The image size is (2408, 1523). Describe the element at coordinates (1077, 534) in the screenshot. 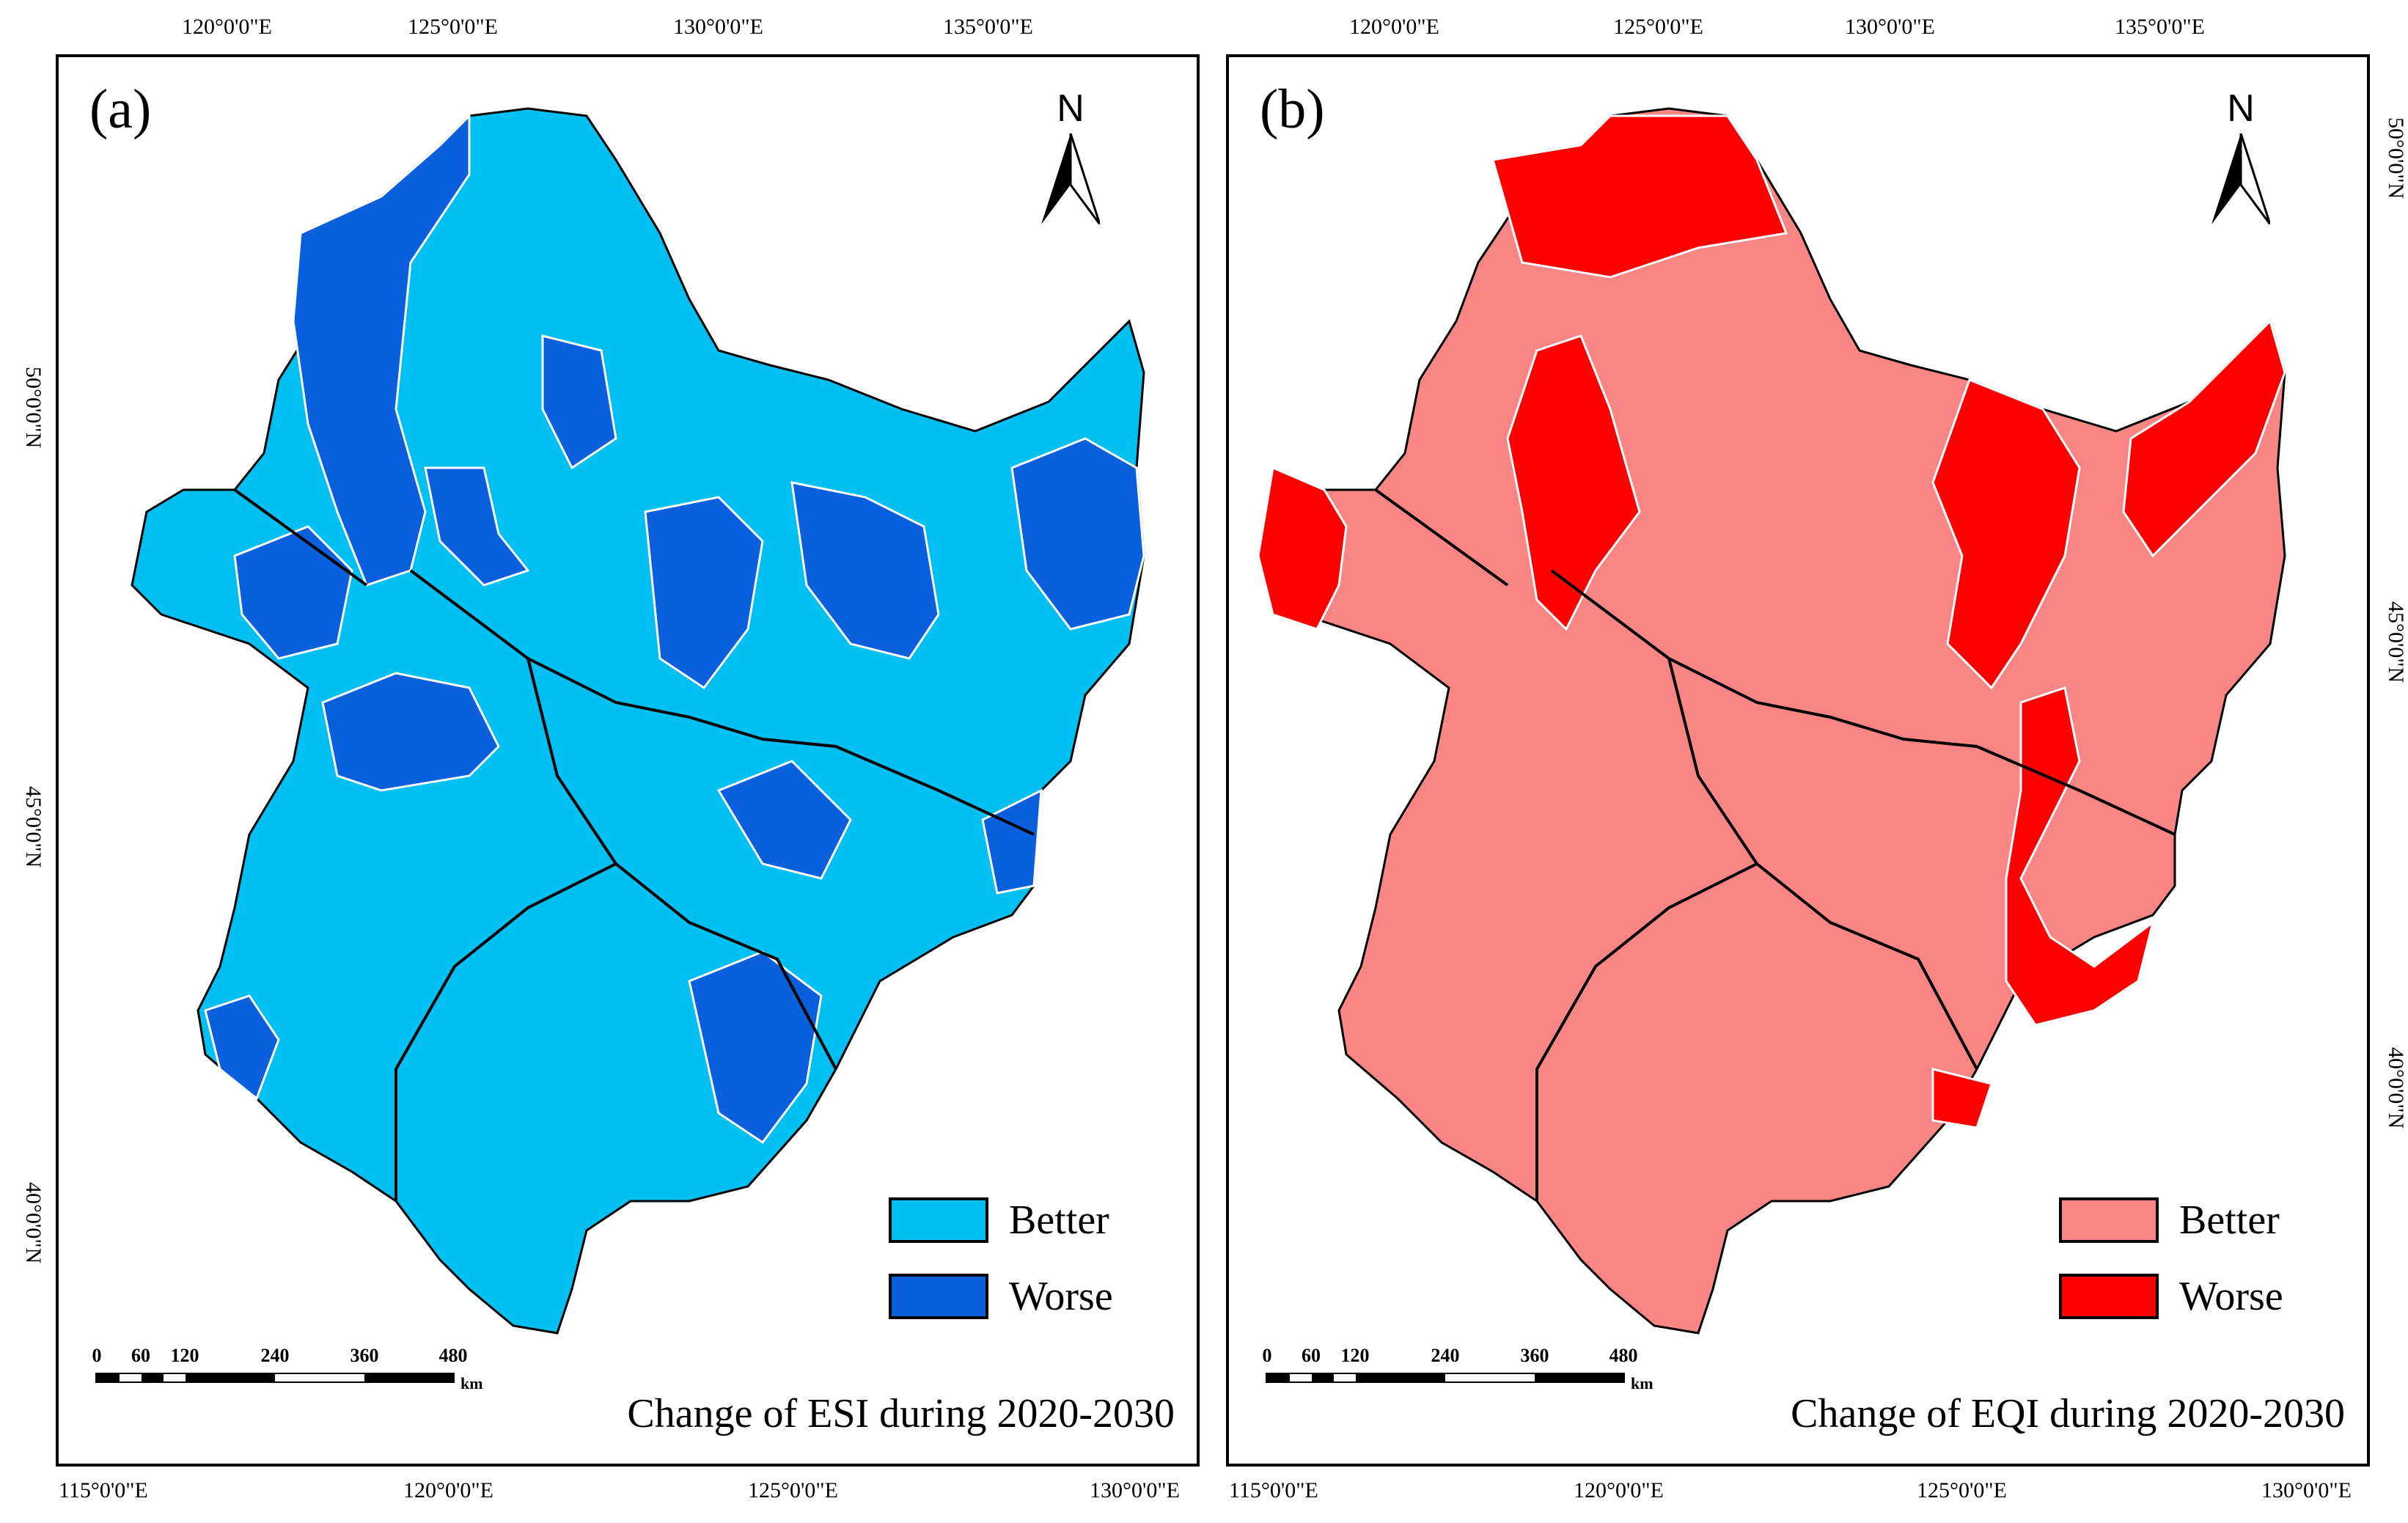

I see `region-w8` at that location.